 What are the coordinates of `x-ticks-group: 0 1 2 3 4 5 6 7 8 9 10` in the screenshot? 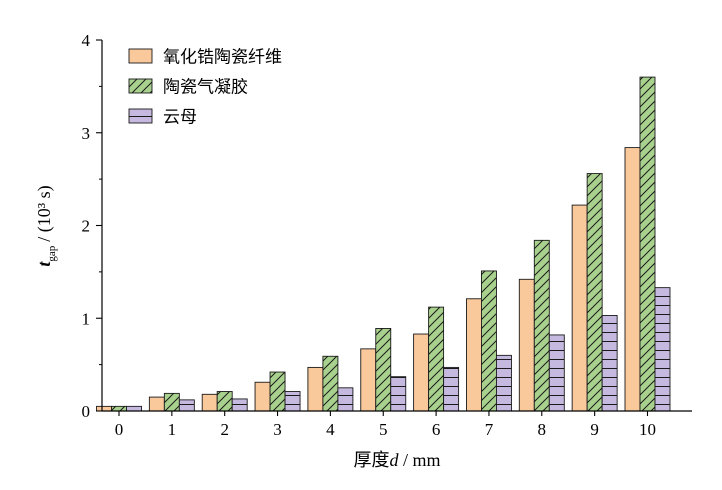 It's located at (385, 425).